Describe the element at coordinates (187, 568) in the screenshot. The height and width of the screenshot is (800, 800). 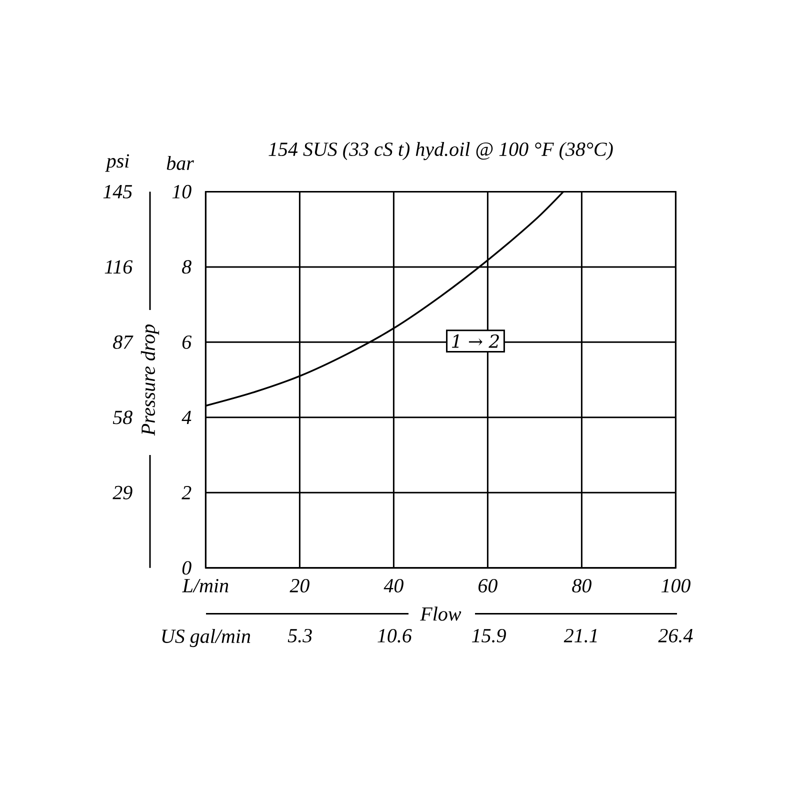
I see `y-tick-label: 0` at that location.